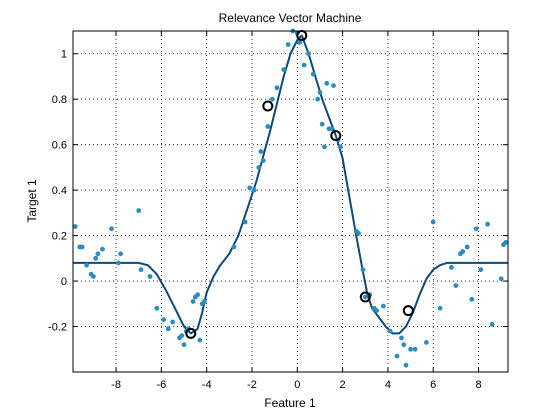 The width and height of the screenshot is (560, 420). I want to click on x-tick-label: 2, so click(343, 385).